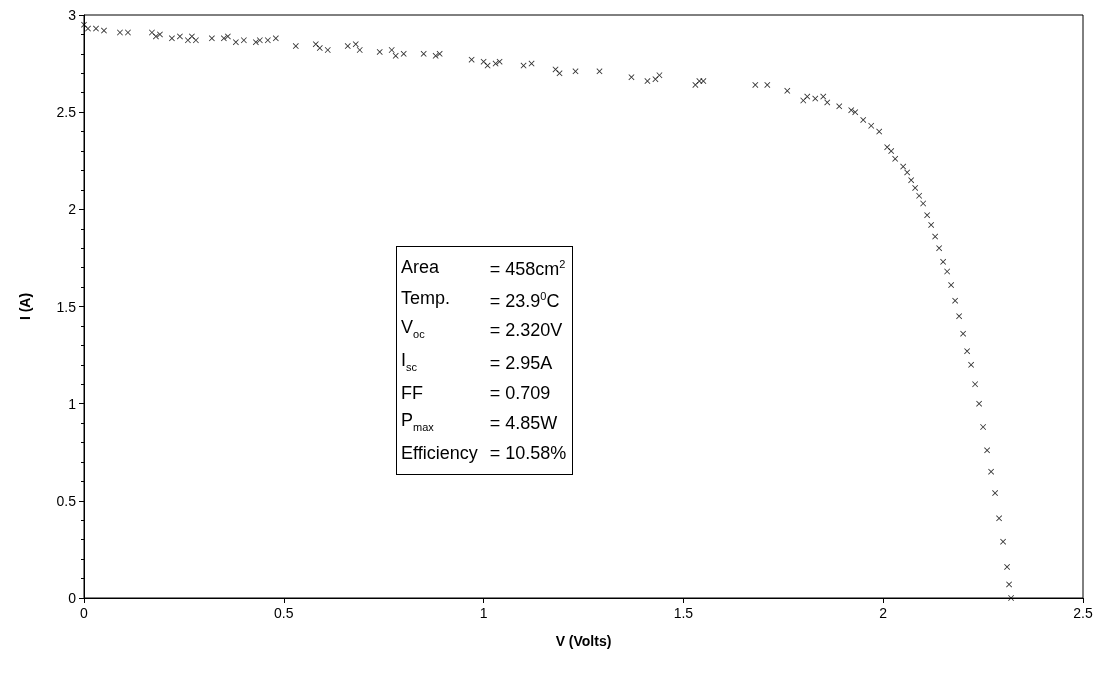 This screenshot has height=673, width=1109. Describe the element at coordinates (483, 267) in the screenshot. I see `text: Area = 458cm$^{2}$` at that location.